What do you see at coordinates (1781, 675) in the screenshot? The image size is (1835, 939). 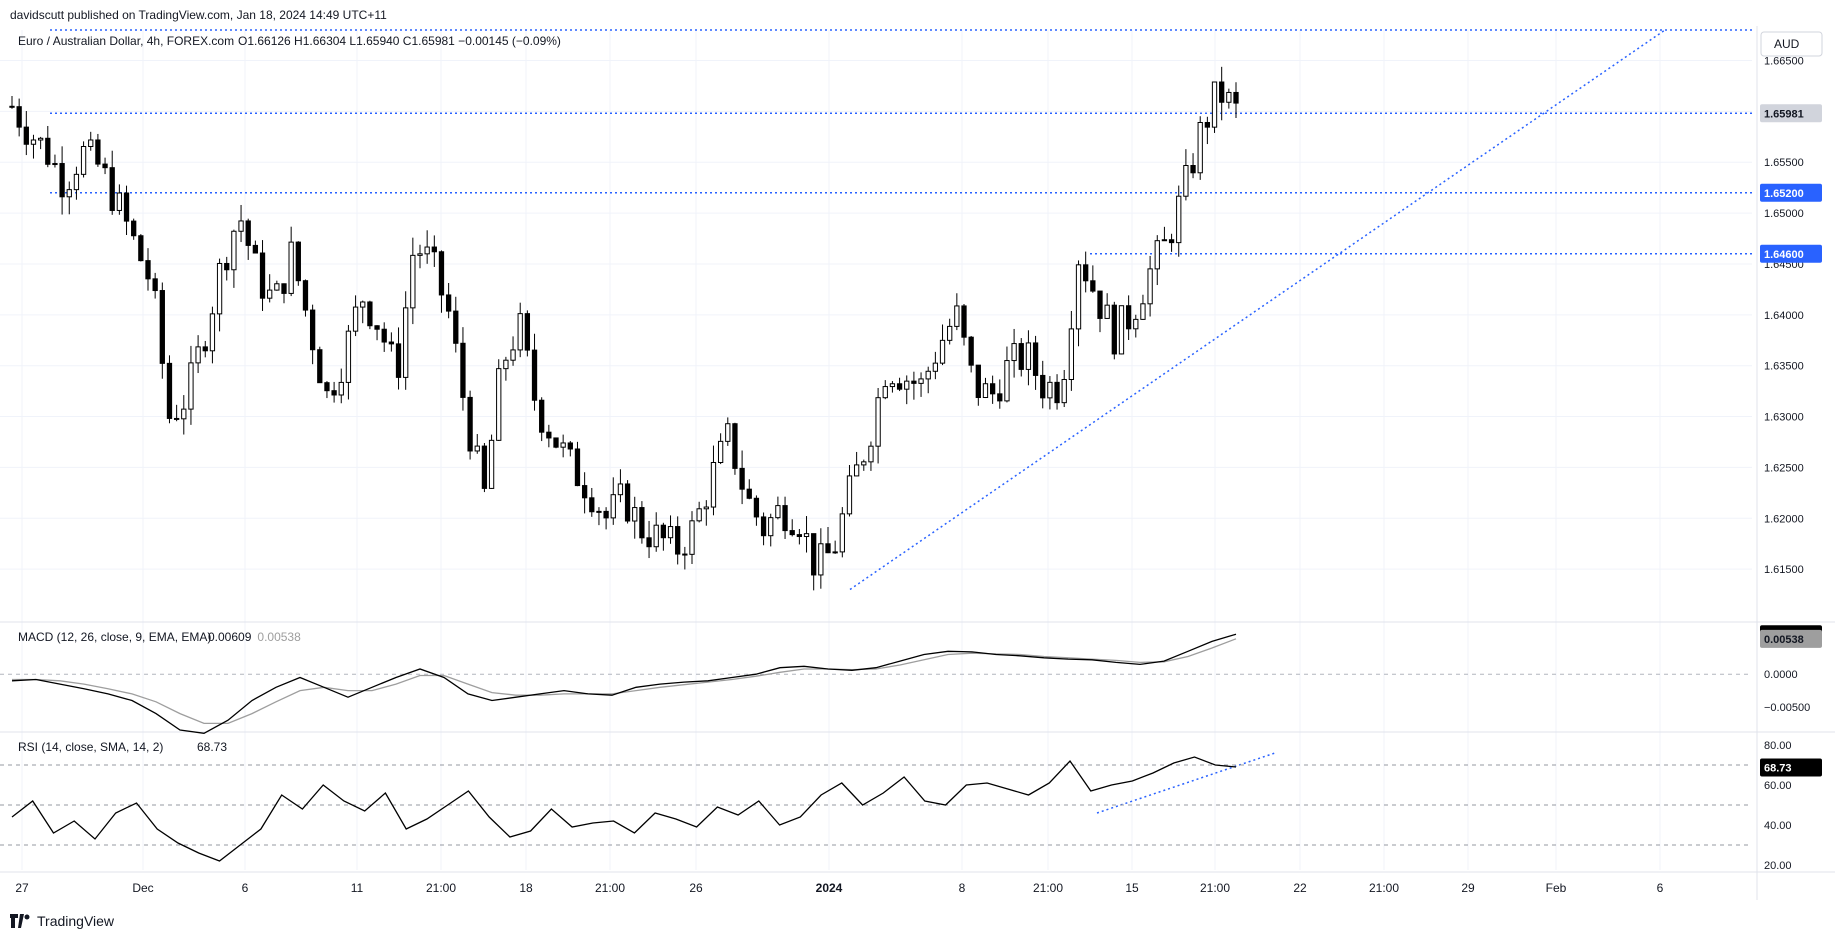 I see `macd-tick-0: 0.0000` at bounding box center [1781, 675].